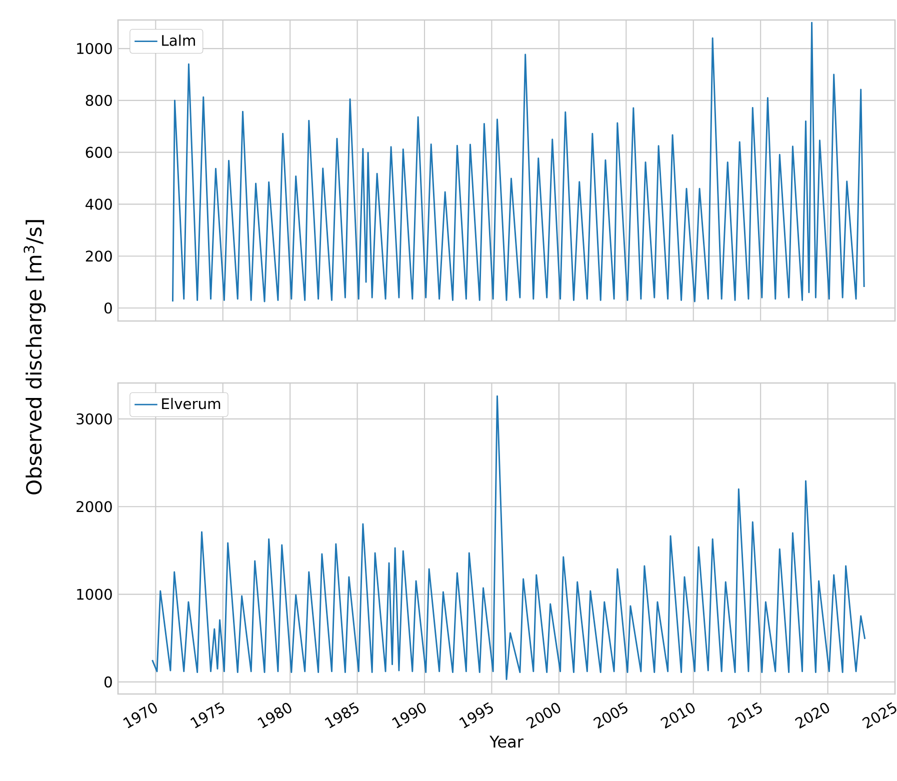  Describe the element at coordinates (178, 40) in the screenshot. I see `legend-label: Lalm` at that location.